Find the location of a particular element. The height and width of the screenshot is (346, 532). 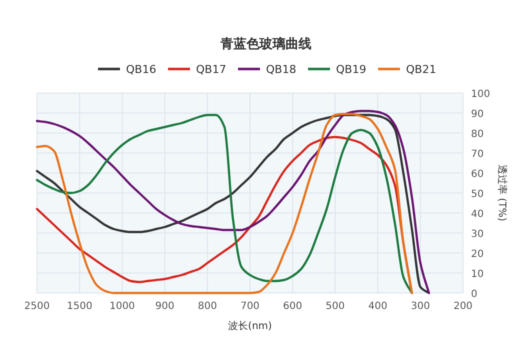

x-tick-label: 2500 is located at coordinates (37, 306).